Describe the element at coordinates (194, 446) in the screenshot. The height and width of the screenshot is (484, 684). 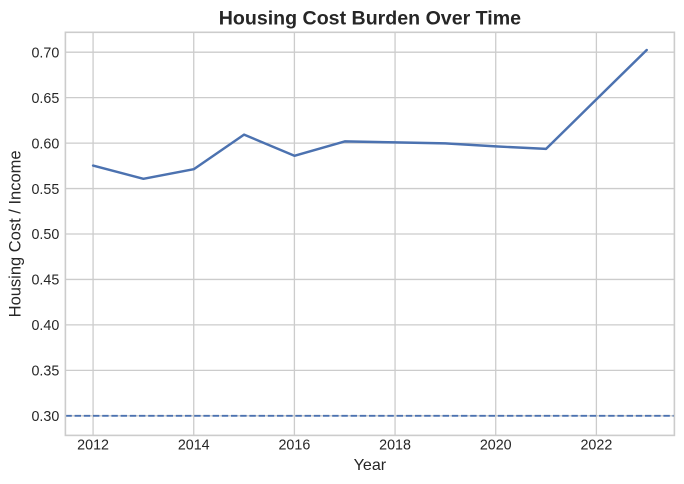
I see `svg-text: 2014` at that location.